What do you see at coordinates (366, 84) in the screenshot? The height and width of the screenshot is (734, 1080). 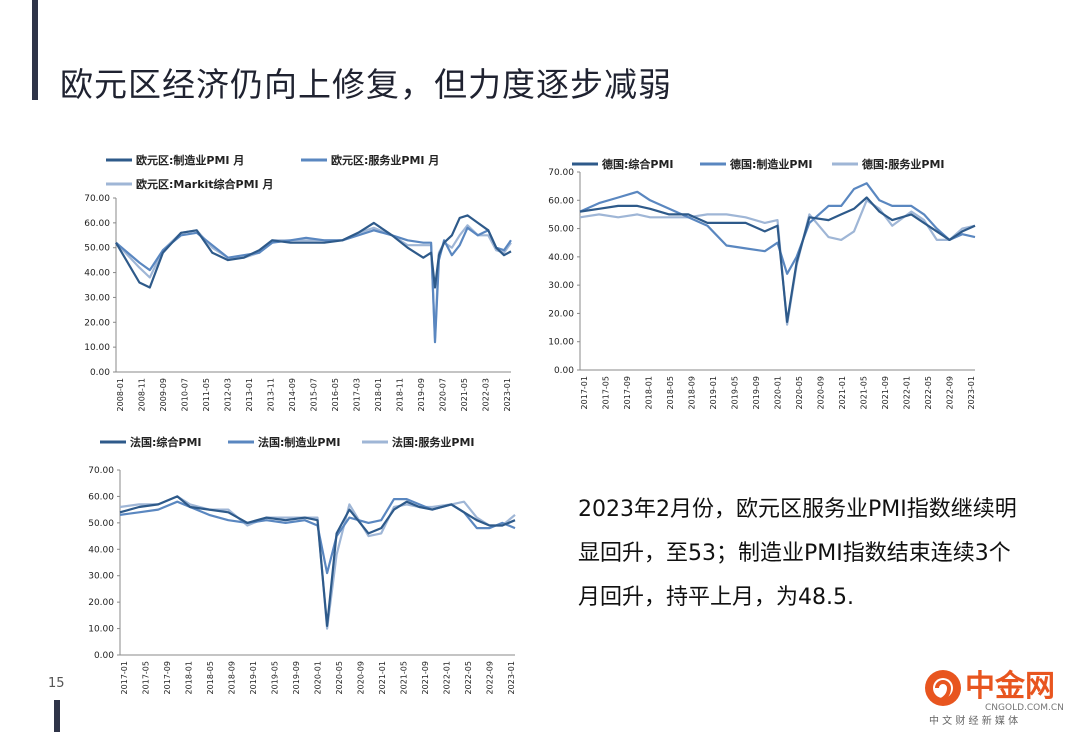 I see `slide-title: 欧元区经济仍向上修复，但力度逐步减弱` at bounding box center [366, 84].